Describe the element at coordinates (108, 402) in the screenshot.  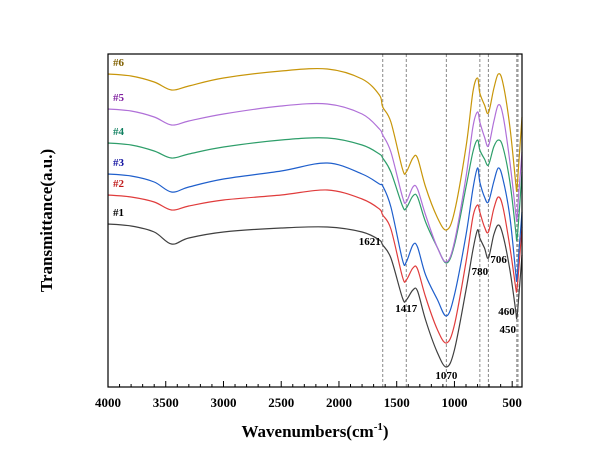
I see `x-tick-label: 4000` at that location.